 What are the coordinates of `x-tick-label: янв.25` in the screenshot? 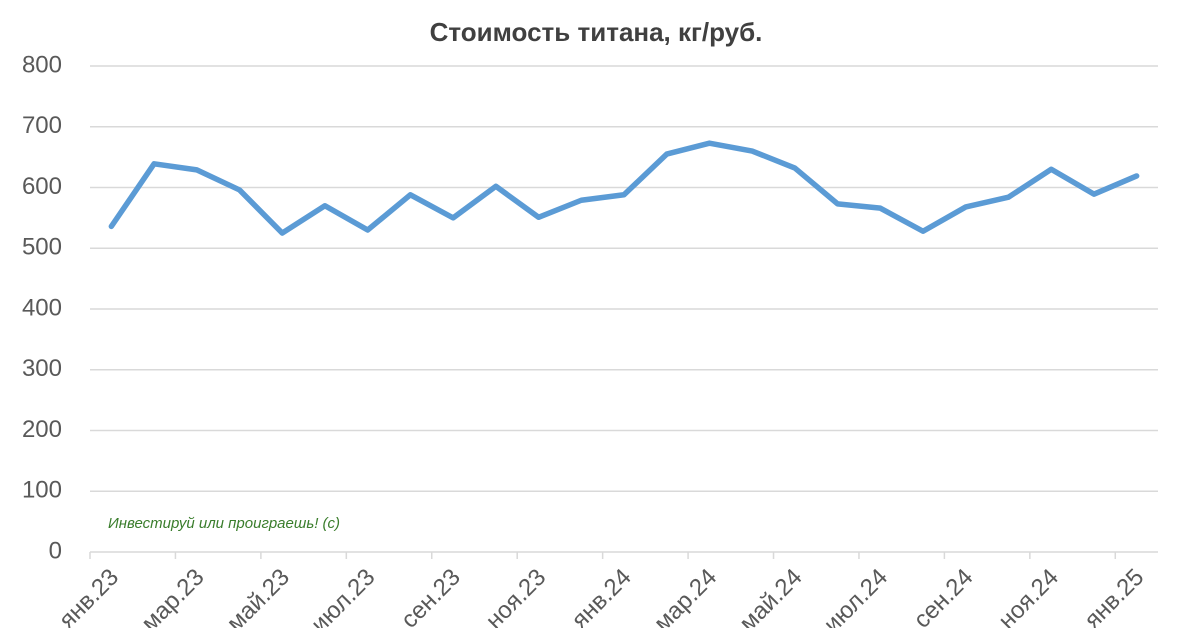 It's located at (1114, 596).